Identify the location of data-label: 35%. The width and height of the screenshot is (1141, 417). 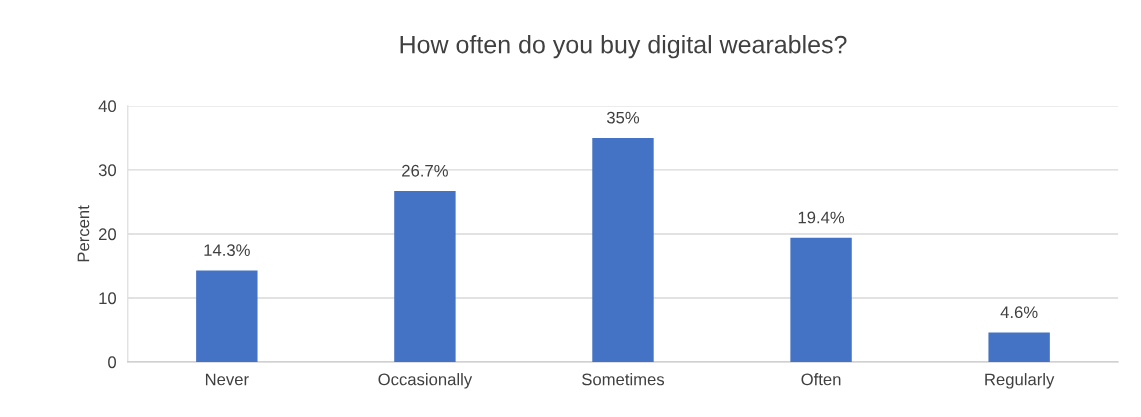
(623, 117).